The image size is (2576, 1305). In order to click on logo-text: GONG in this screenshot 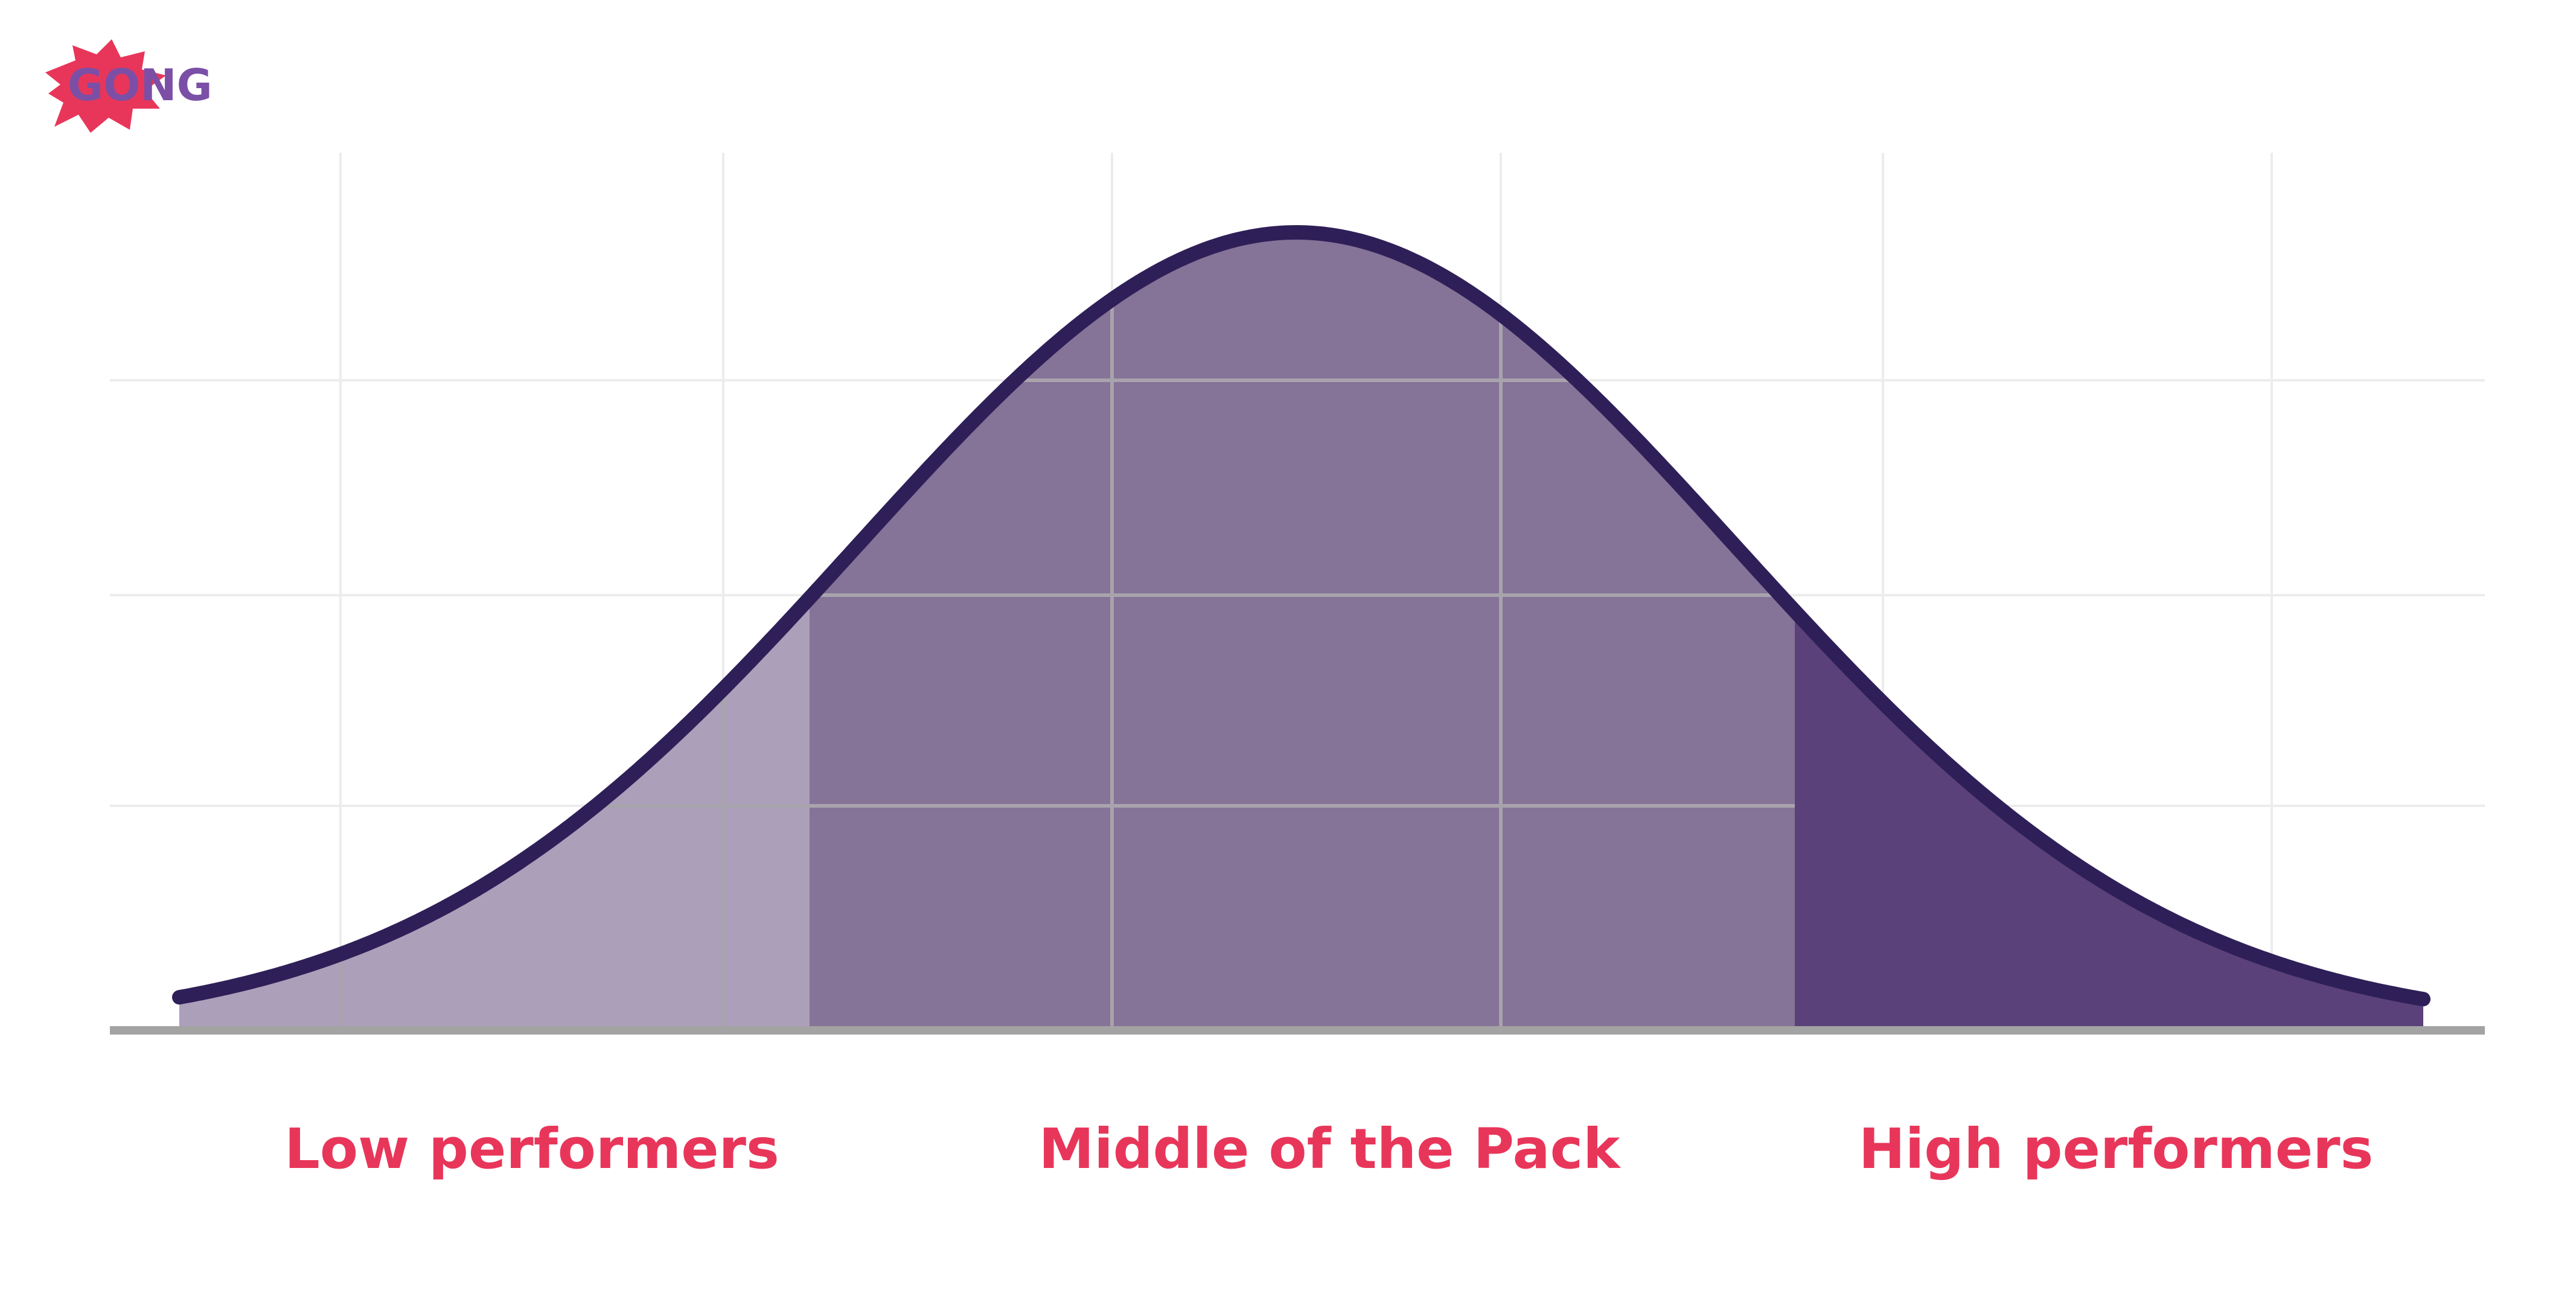, I will do `click(140, 85)`.